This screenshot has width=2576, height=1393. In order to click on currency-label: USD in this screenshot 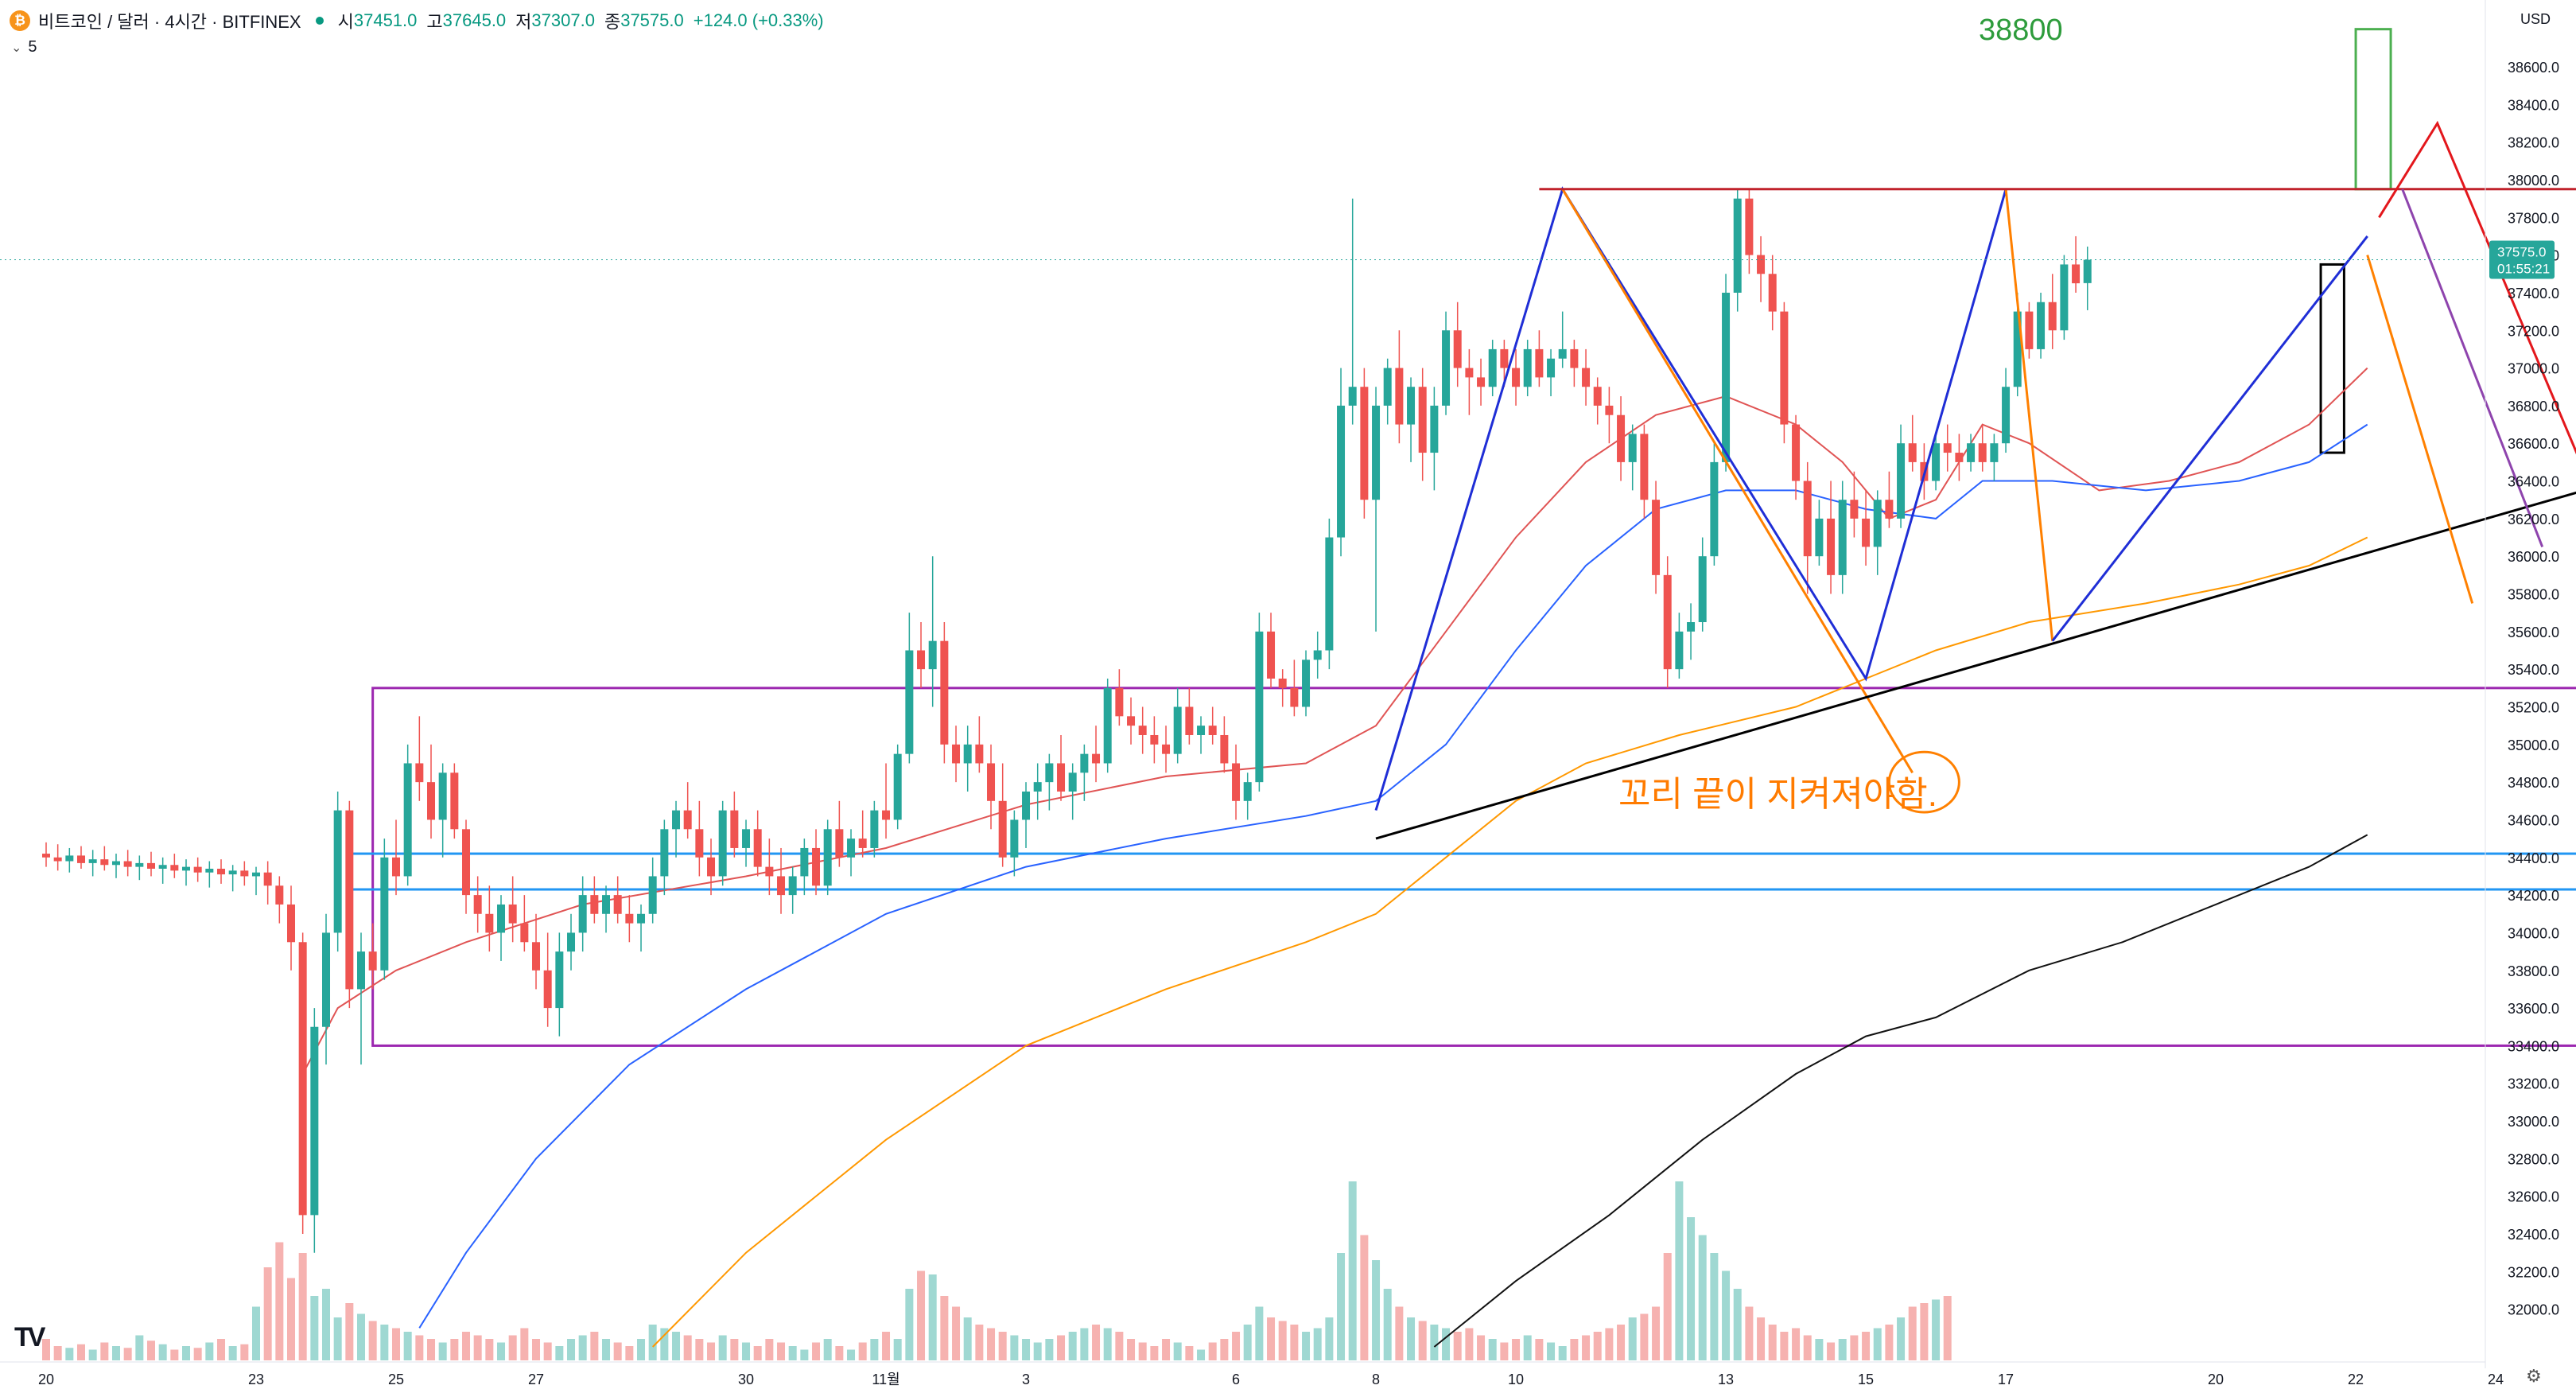, I will do `click(2535, 19)`.